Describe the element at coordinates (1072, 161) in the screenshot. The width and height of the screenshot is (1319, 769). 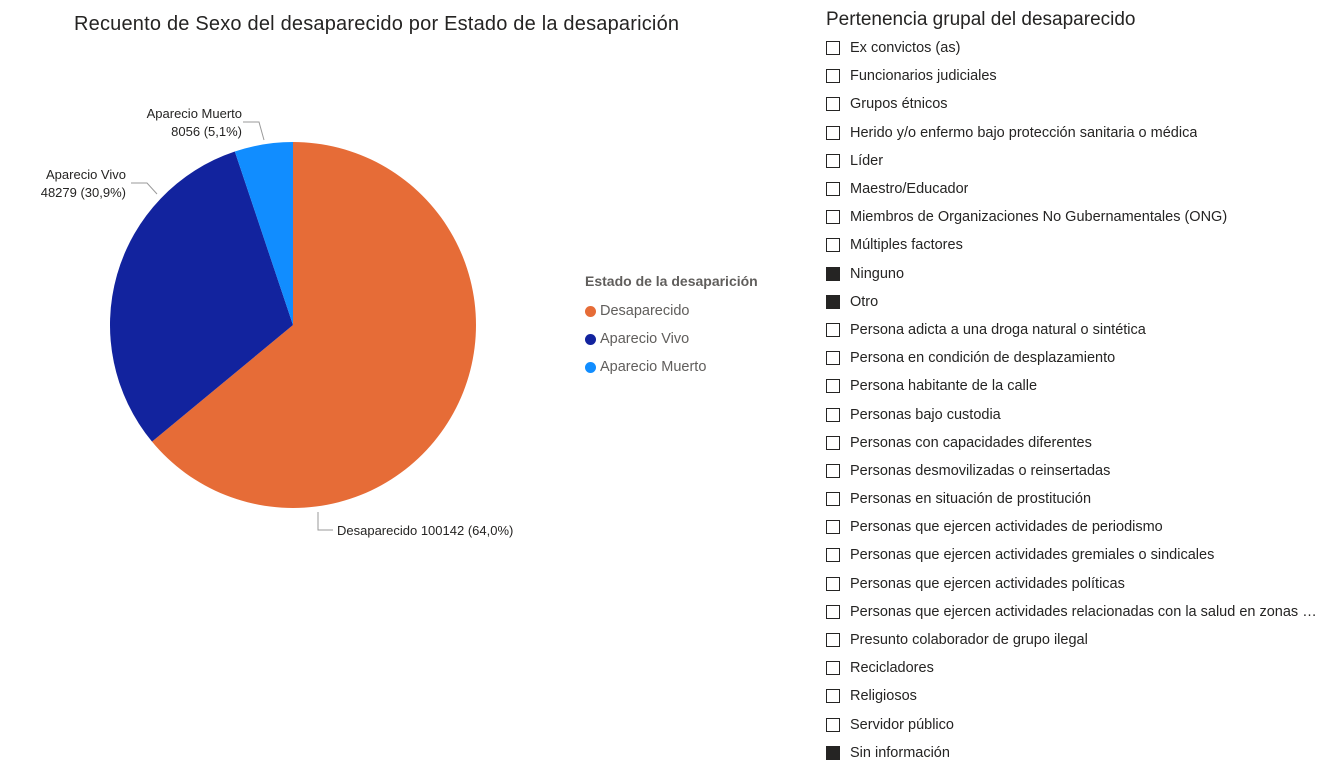
I see `slicer-item: Líder` at that location.